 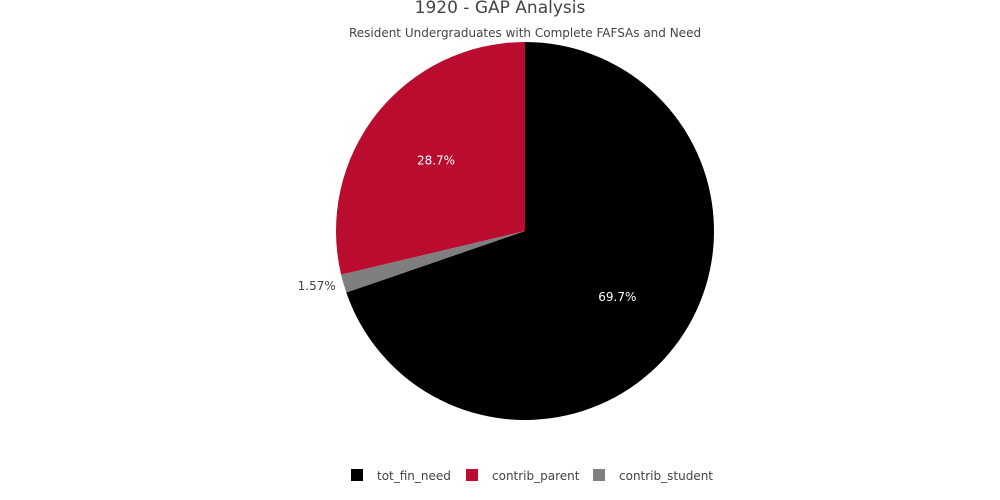 I want to click on slice-label-contrib-parent: 28.7%, so click(x=436, y=161).